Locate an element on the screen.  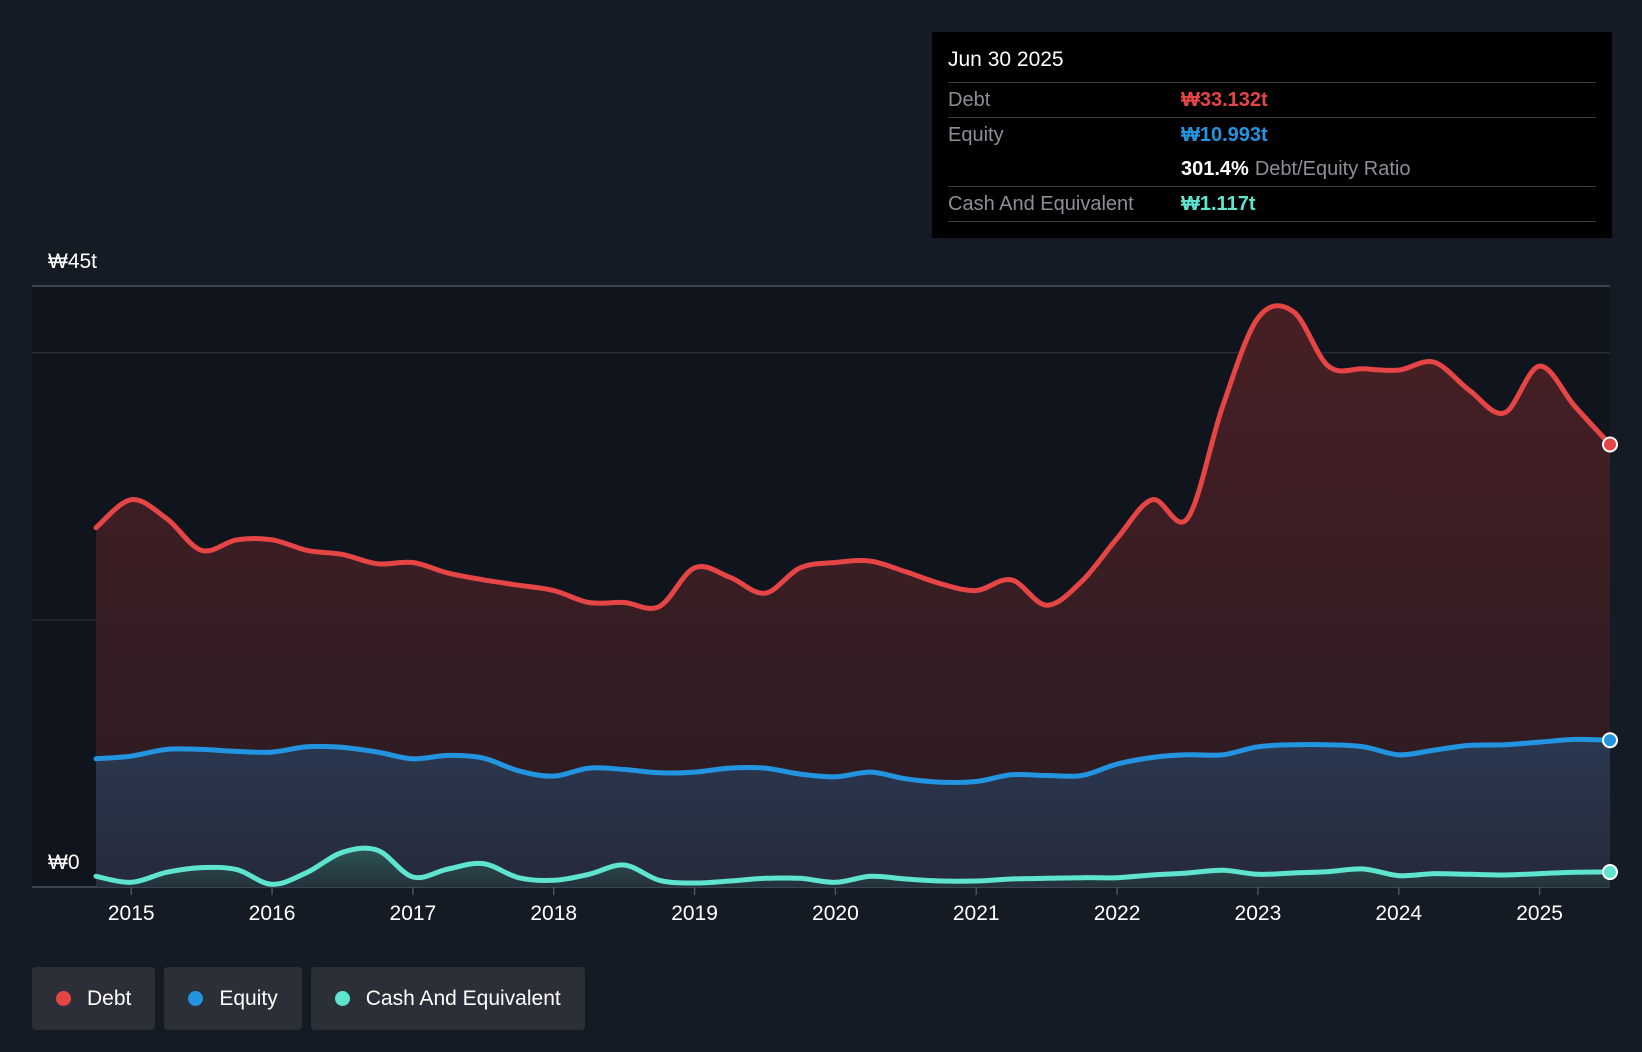
x-tick-label: 2015 is located at coordinates (131, 913).